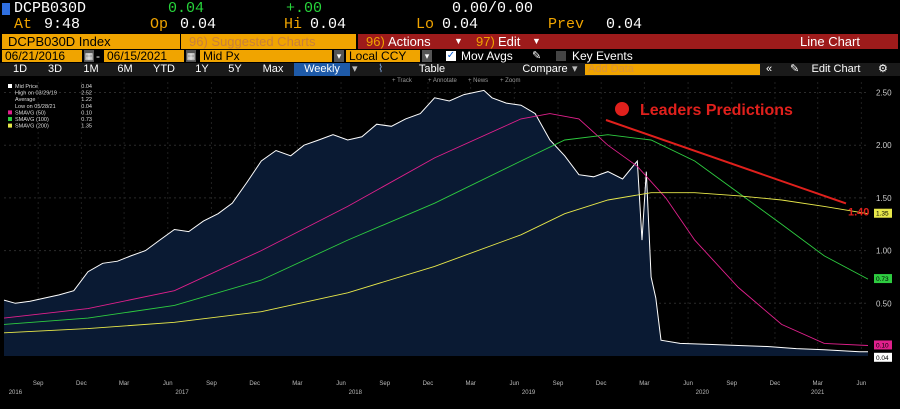 Image resolution: width=900 pixels, height=409 pixels. I want to click on legend-label: SMAVG (200), so click(32, 127).